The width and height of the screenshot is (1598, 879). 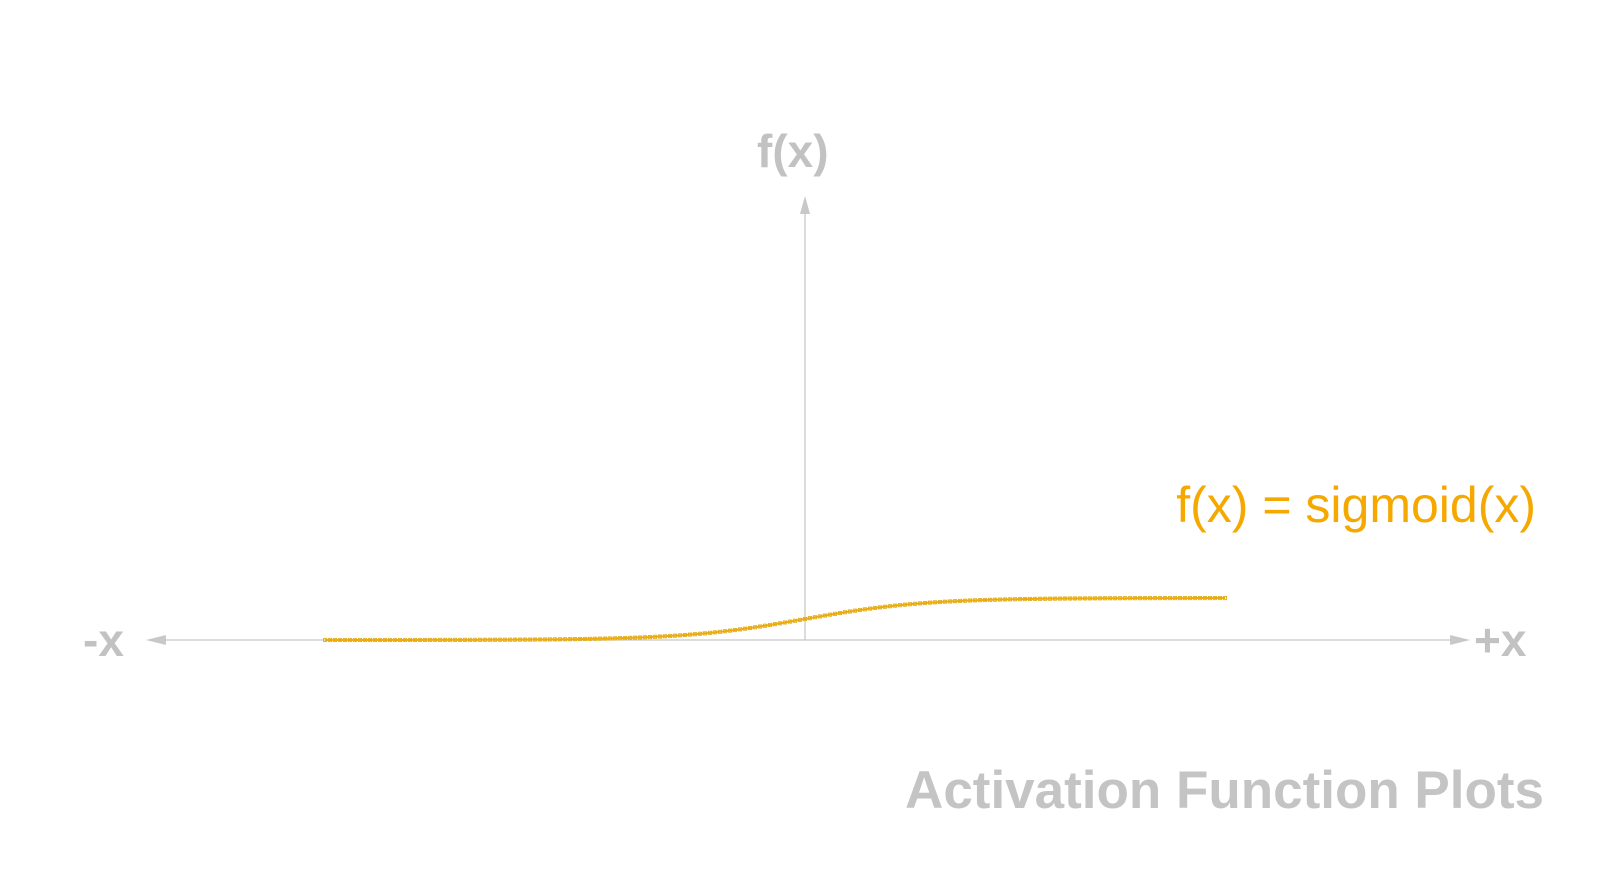 I want to click on y-axis-arrow-up, so click(x=805, y=205).